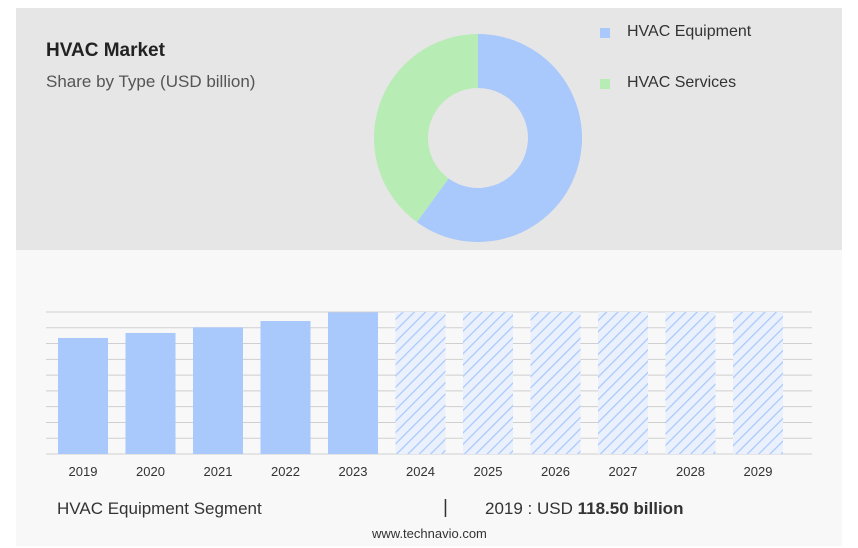  Describe the element at coordinates (151, 81) in the screenshot. I see `chart-subtitle: Share by Type (USD billion)` at that location.